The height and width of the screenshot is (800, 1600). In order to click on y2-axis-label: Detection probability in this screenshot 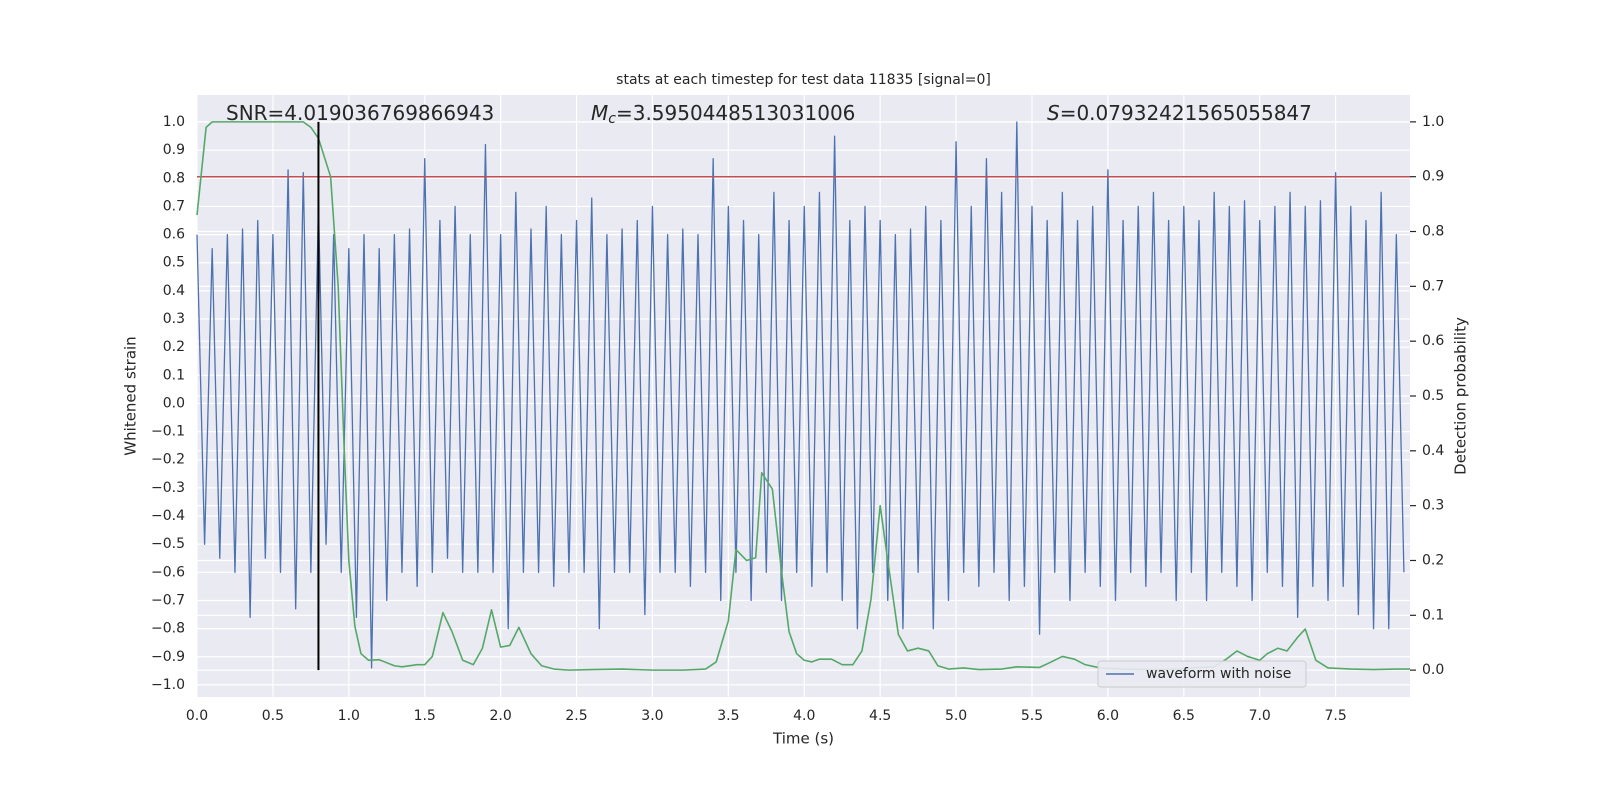, I will do `click(1461, 396)`.